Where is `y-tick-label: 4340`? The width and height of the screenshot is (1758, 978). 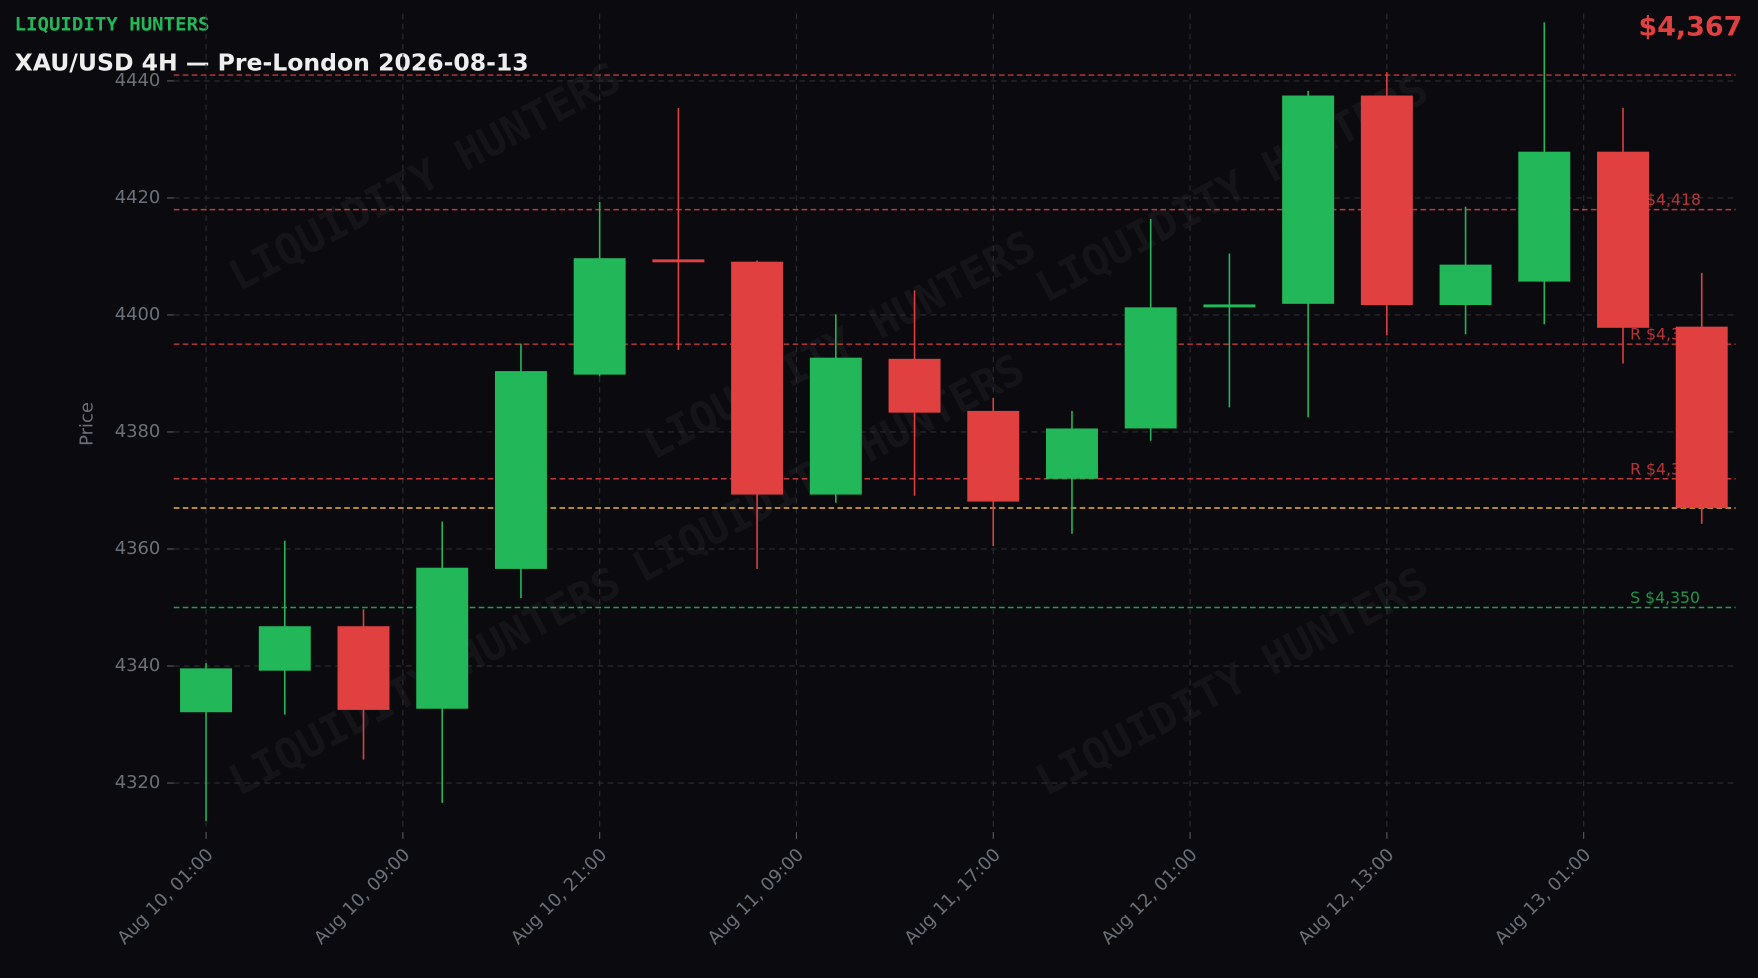 y-tick-label: 4340 is located at coordinates (138, 665).